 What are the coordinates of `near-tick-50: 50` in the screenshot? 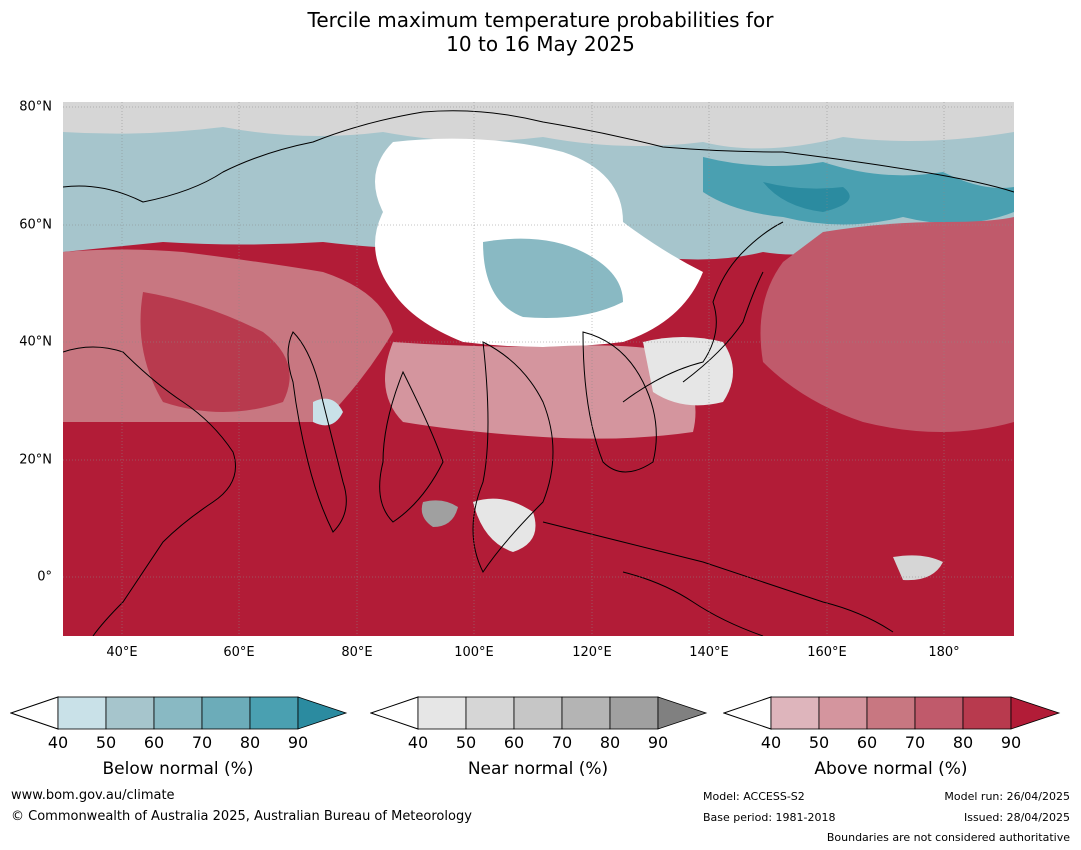 It's located at (466, 742).